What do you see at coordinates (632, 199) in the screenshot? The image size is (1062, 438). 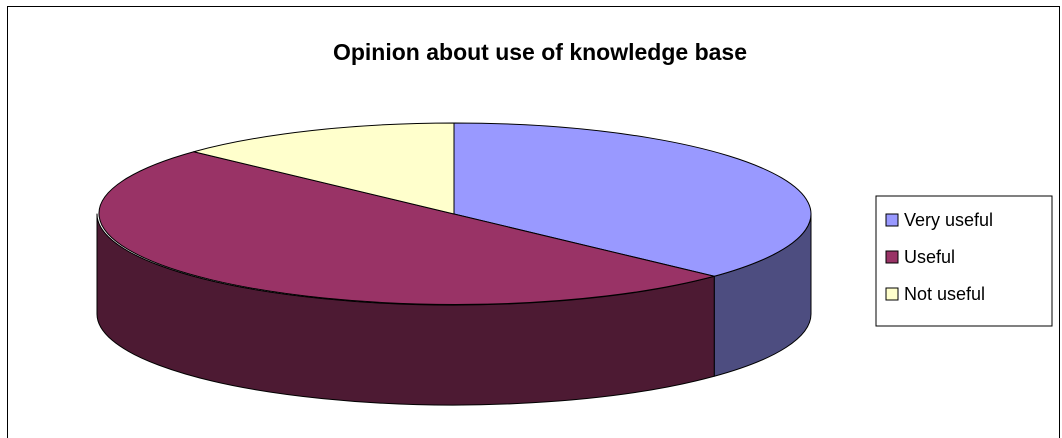 I see `pie-slice-very-useful` at bounding box center [632, 199].